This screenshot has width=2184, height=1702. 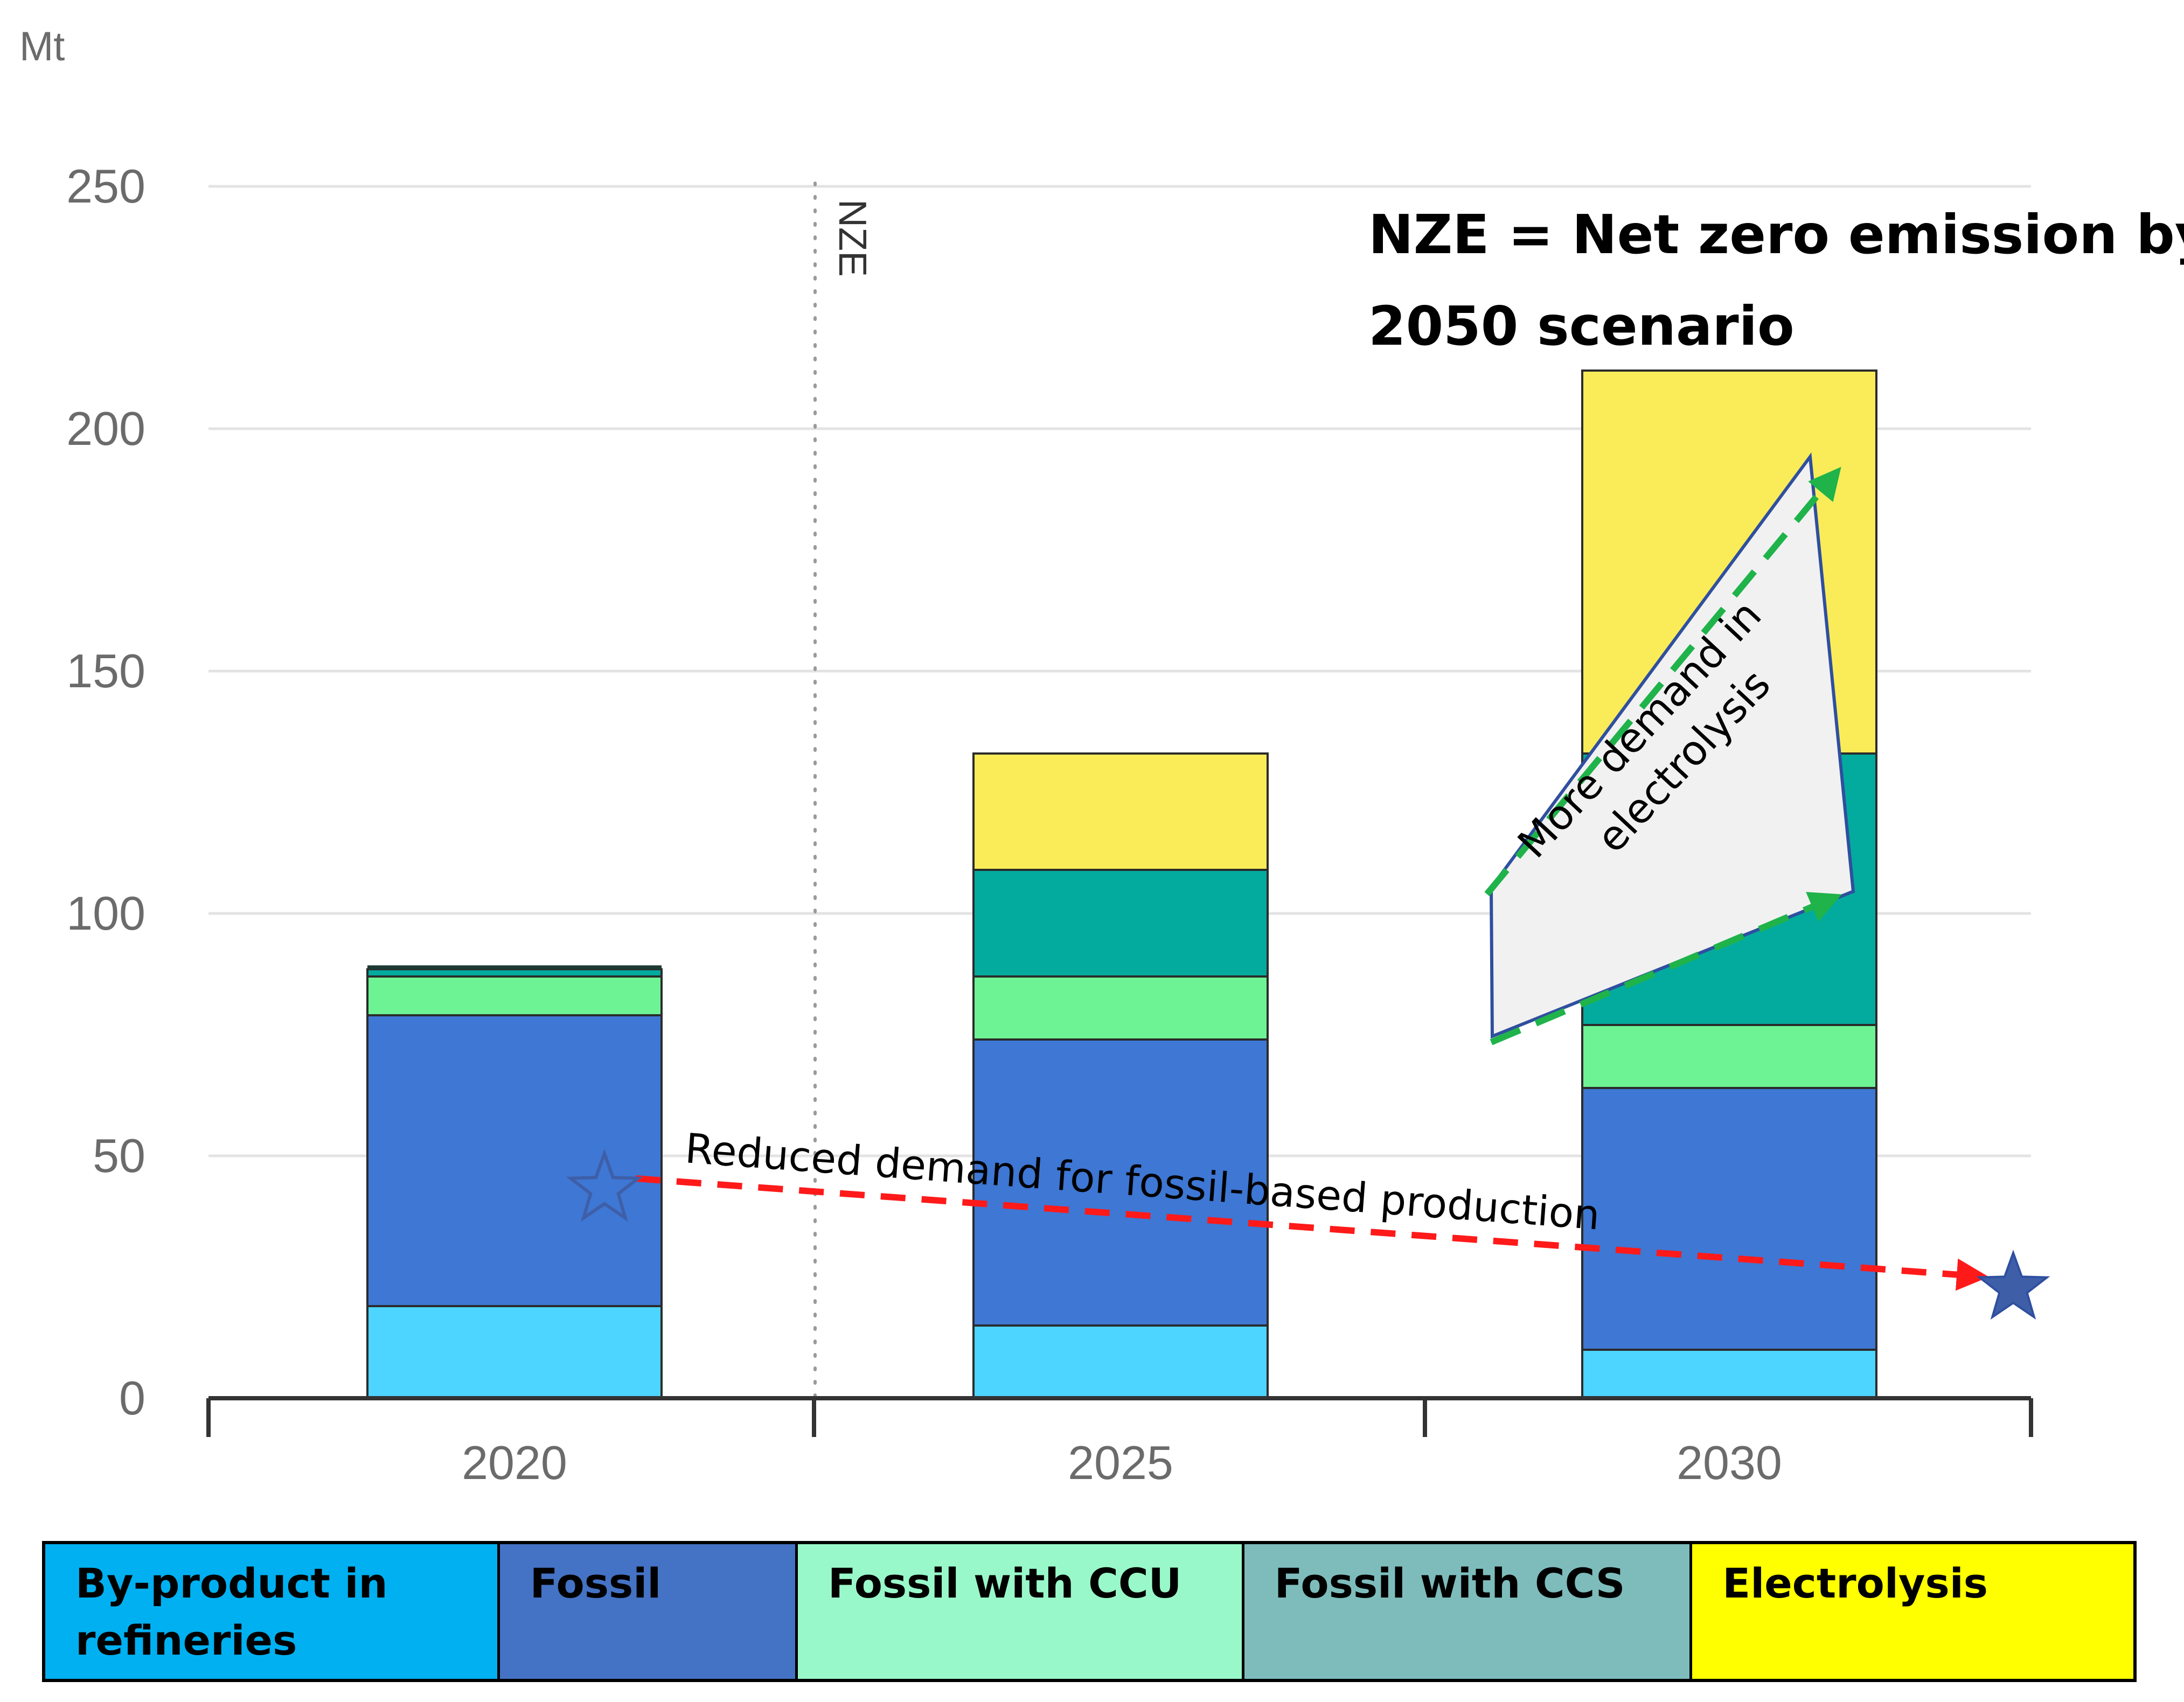 I want to click on legend-item-by-product-in-refineries: By-product in refineries, so click(x=272, y=1611).